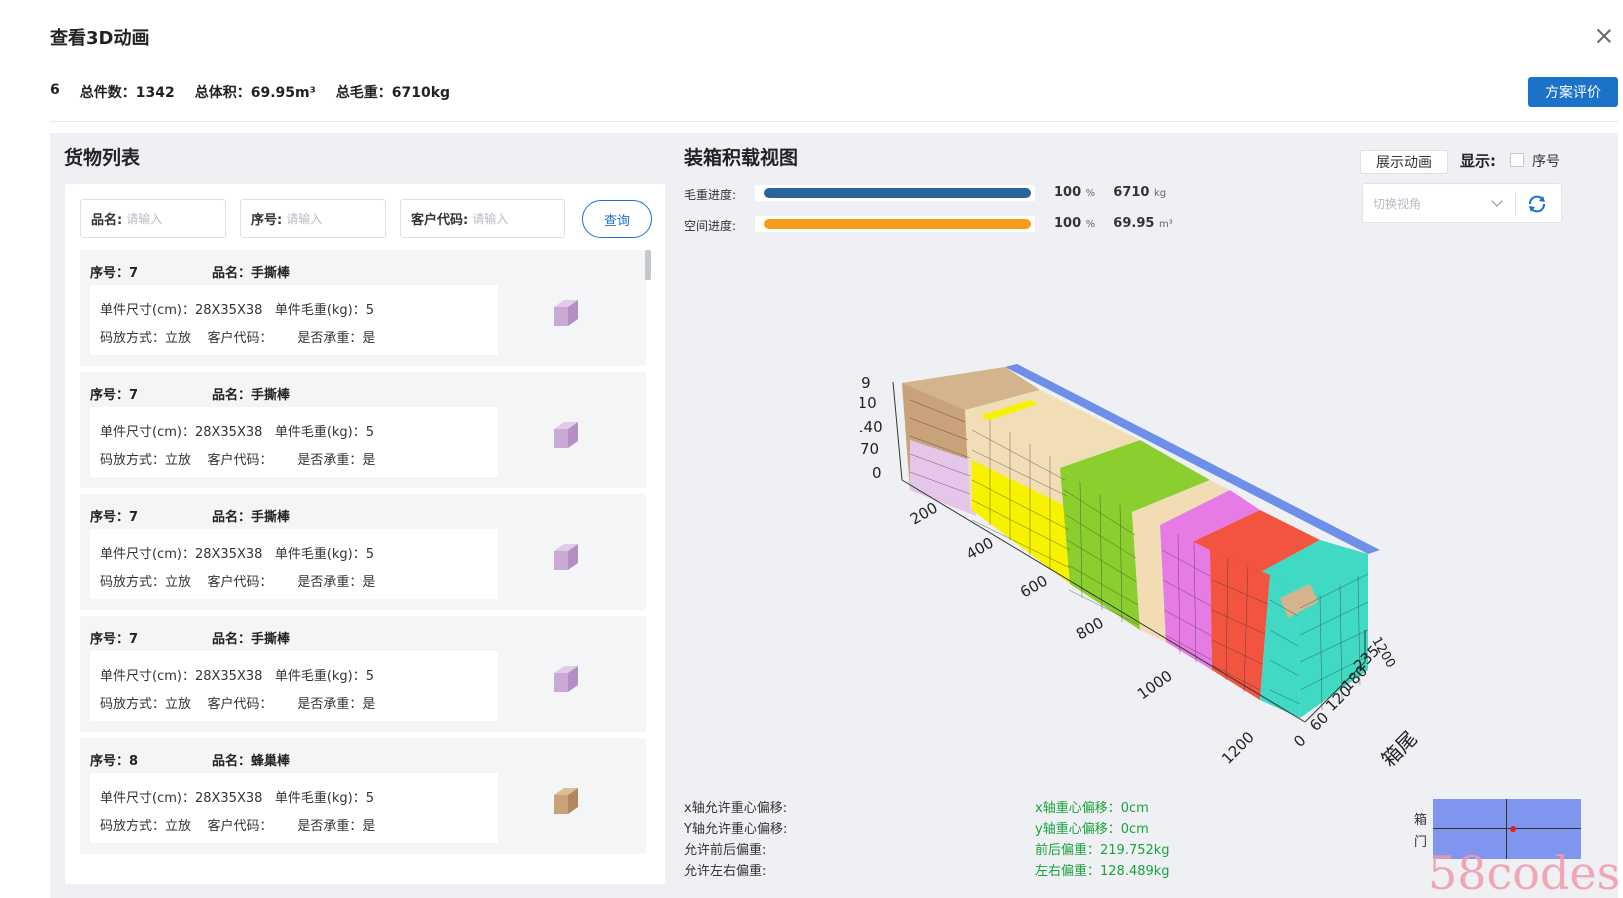  What do you see at coordinates (1299, 740) in the screenshot?
I see `y-tick: 0` at bounding box center [1299, 740].